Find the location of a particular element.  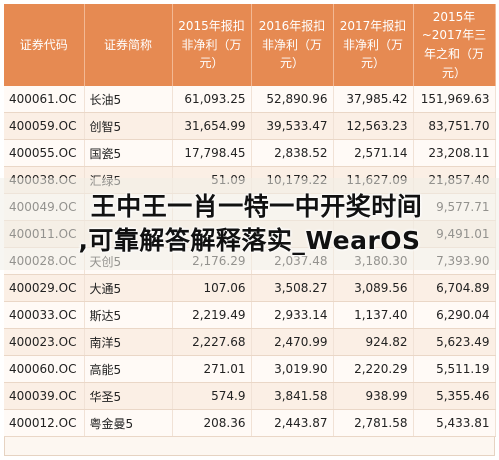

cell-profit-2015: 61,093.25 is located at coordinates (212, 99).